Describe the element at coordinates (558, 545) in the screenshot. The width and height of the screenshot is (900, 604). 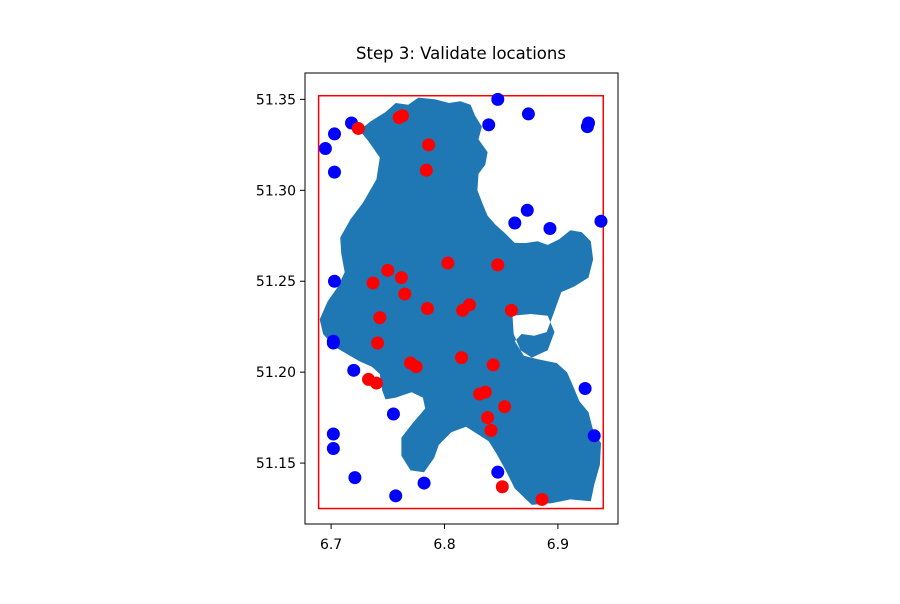
I see `x-tick-label: 6.9` at that location.